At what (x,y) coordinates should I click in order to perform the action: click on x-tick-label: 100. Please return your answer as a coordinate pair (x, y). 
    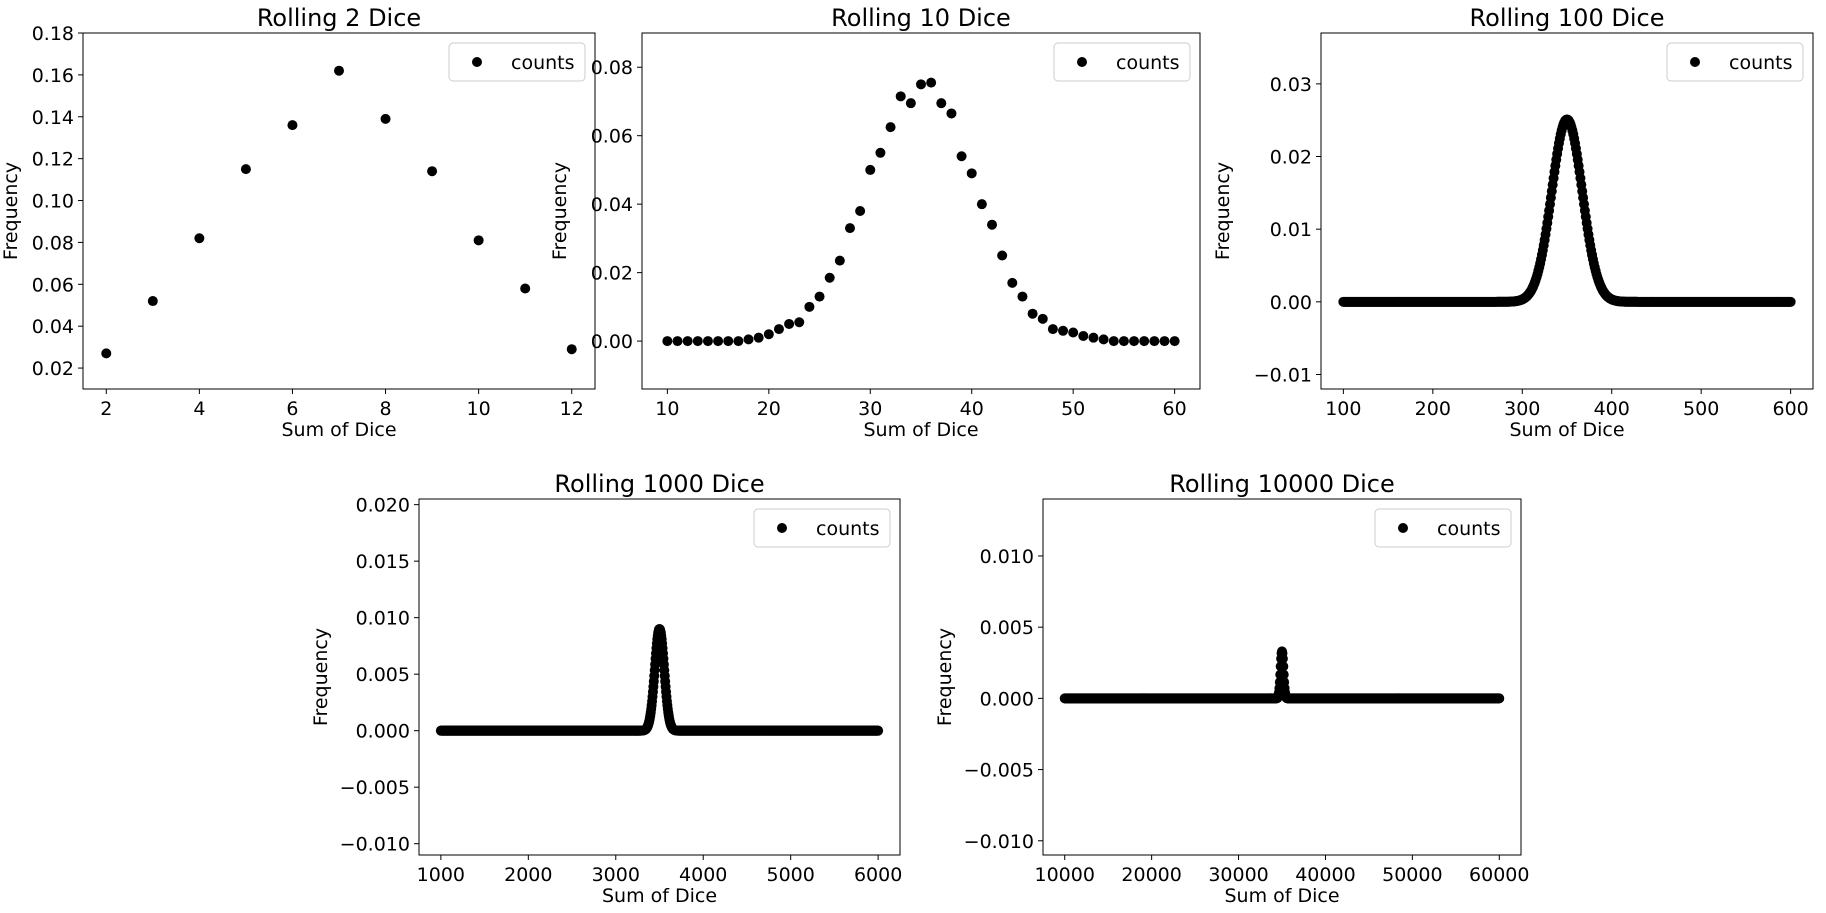
    Looking at the image, I should click on (1343, 409).